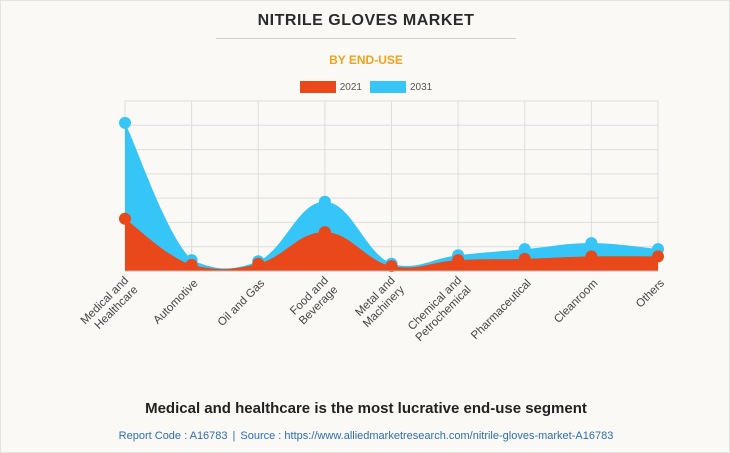  I want to click on chart-title: NITRILE GLOVES MARKET, so click(366, 20).